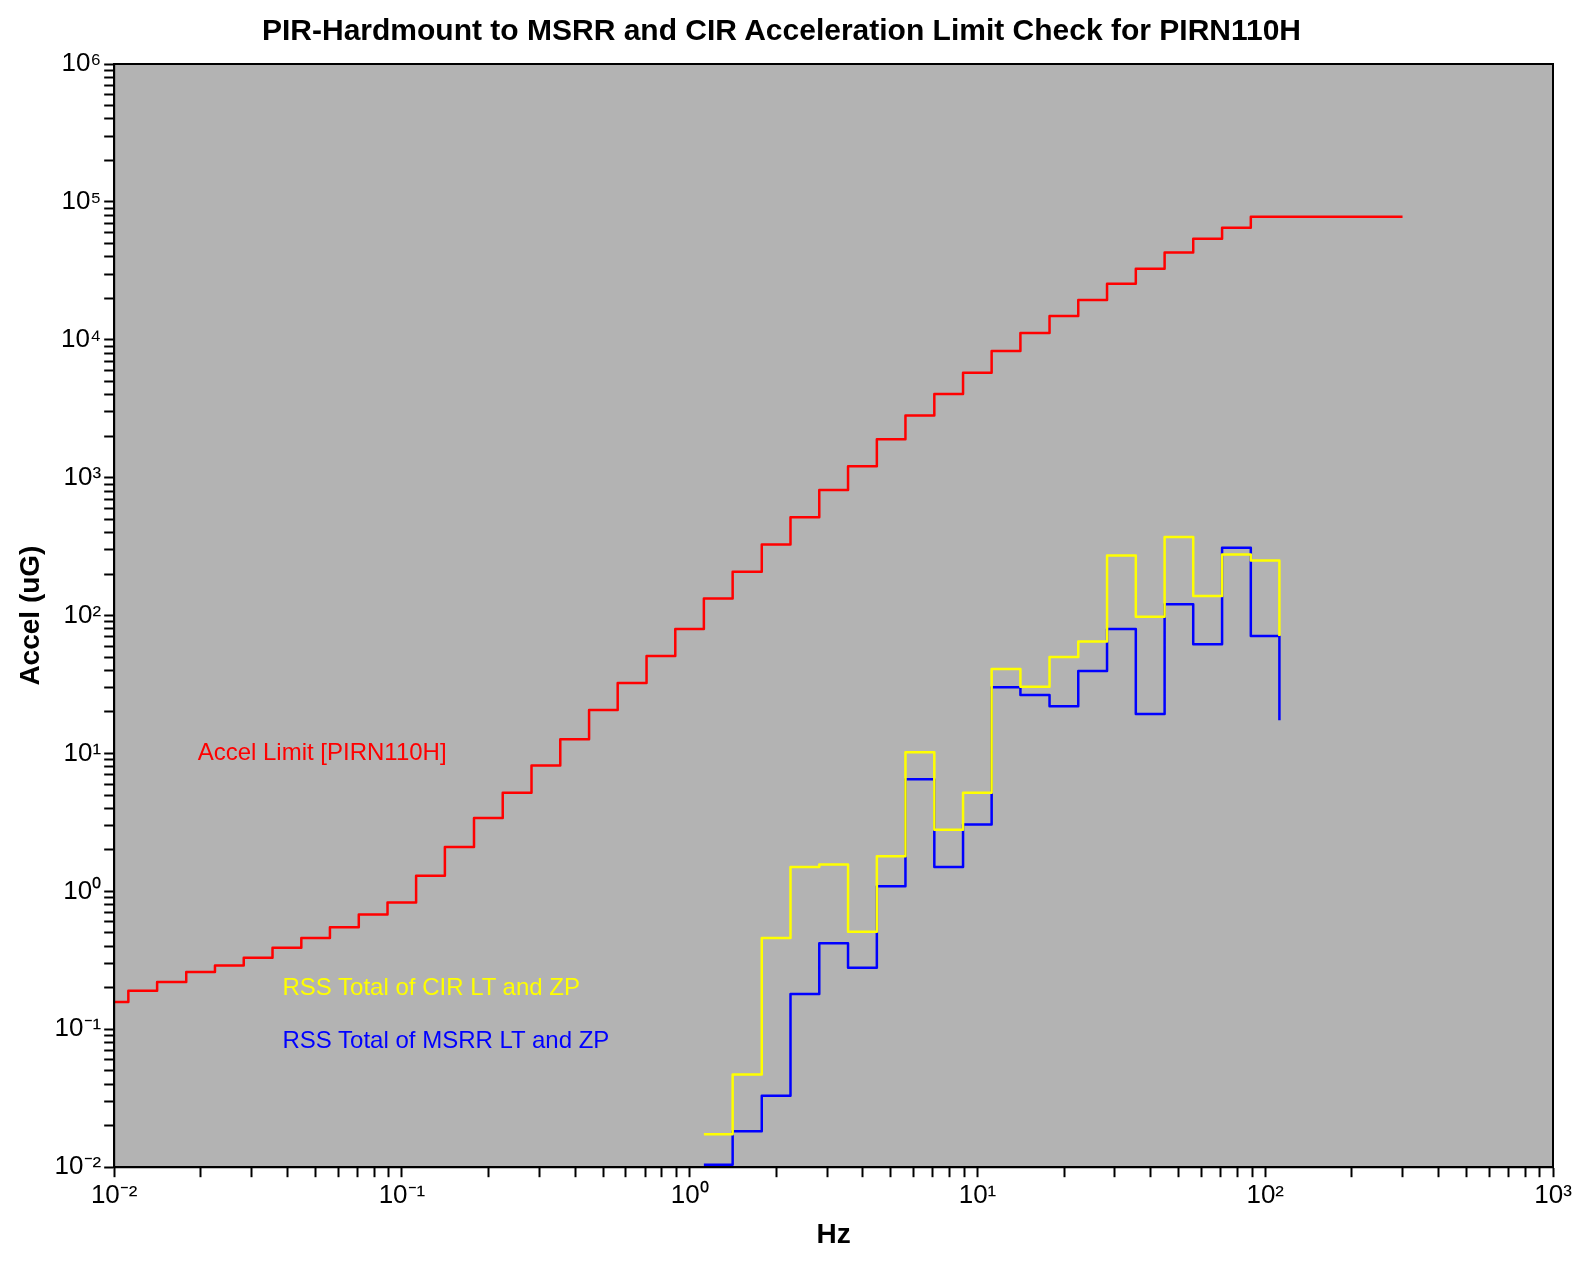 Image resolution: width=1593 pixels, height=1266 pixels. I want to click on y-tick-label: 10⁴, so click(81, 337).